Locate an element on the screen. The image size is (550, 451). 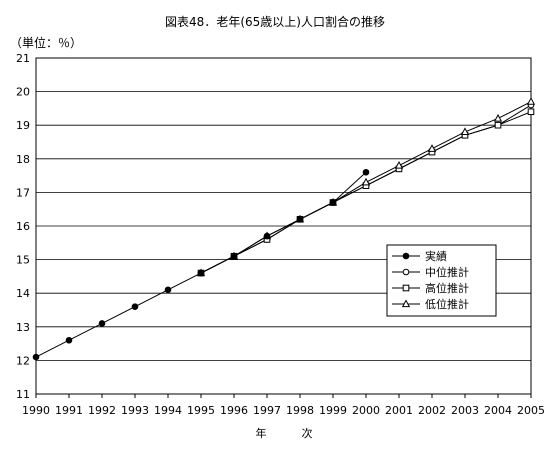
x-tick-label: 1992 is located at coordinates (102, 410).